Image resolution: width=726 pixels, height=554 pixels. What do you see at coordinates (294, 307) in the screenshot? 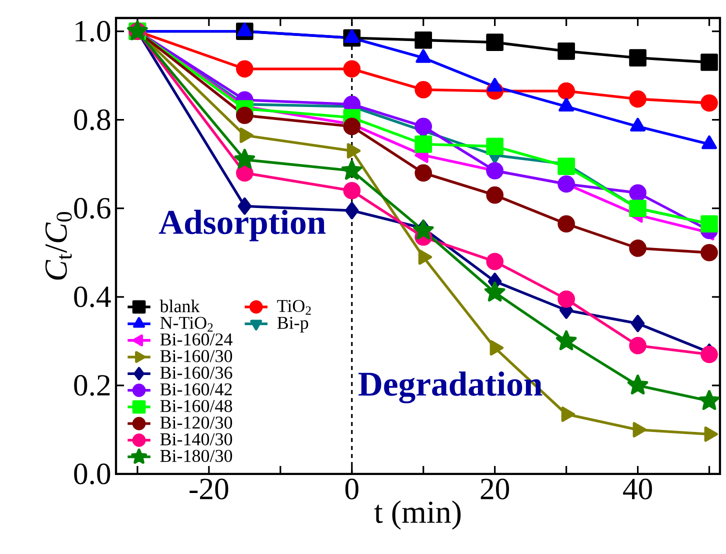
I see `legend-label: TiO$_{2}$` at bounding box center [294, 307].